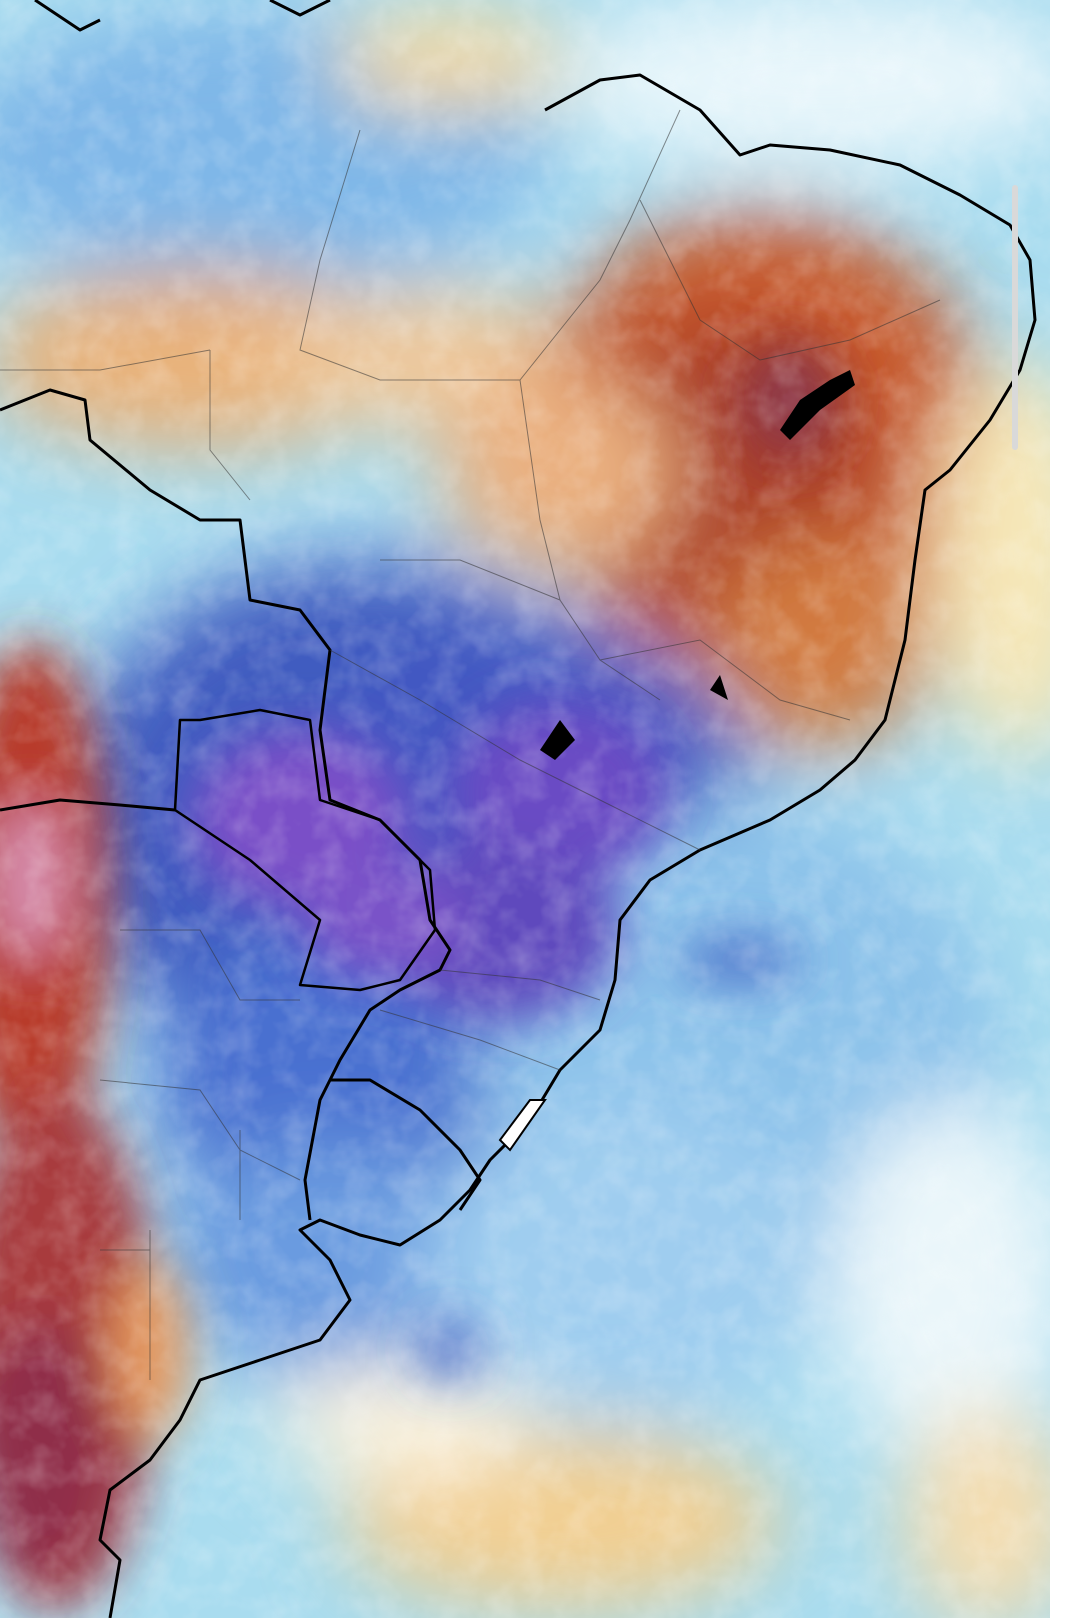 The image size is (1080, 1618). Describe the element at coordinates (1015, 317) in the screenshot. I see `scrollbar-thumb` at that location.